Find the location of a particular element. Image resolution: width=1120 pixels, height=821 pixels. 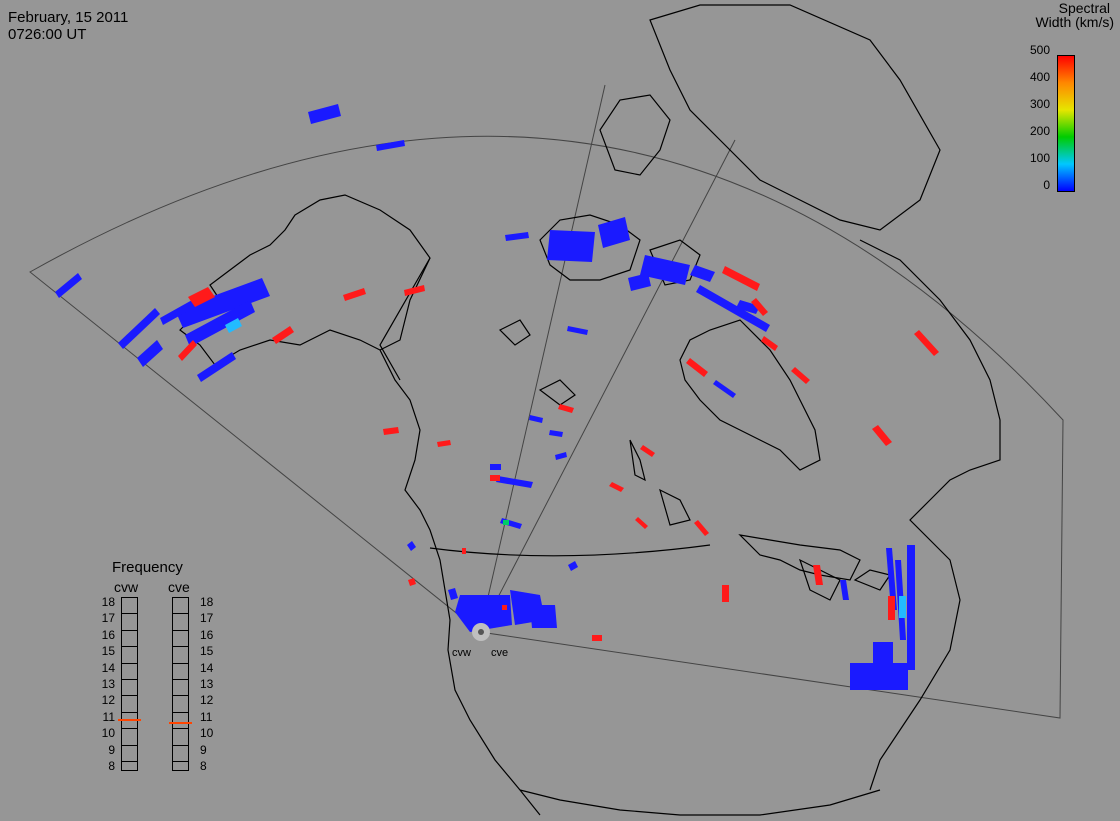

colorbar-tick: 0 is located at coordinates (1046, 185).